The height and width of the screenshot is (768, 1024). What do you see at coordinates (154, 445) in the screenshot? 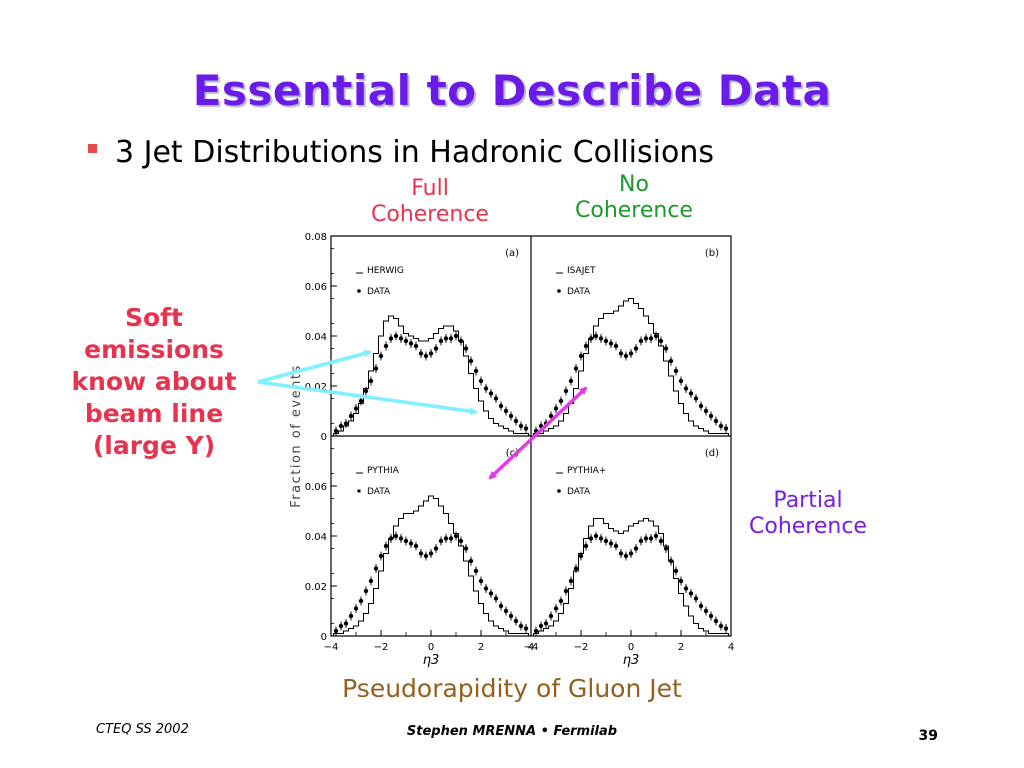
I see `label-soft-emissions-line: (large Y)` at bounding box center [154, 445].